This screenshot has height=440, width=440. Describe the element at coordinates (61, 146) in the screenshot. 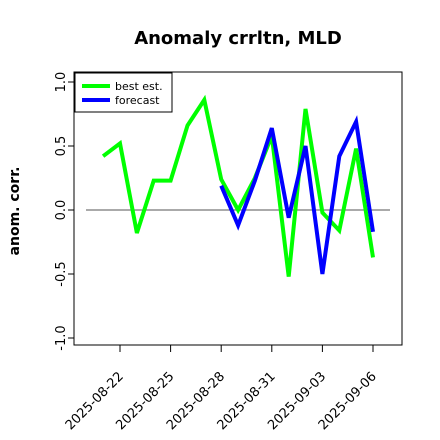

I see `y-tick-label: 0.5` at that location.